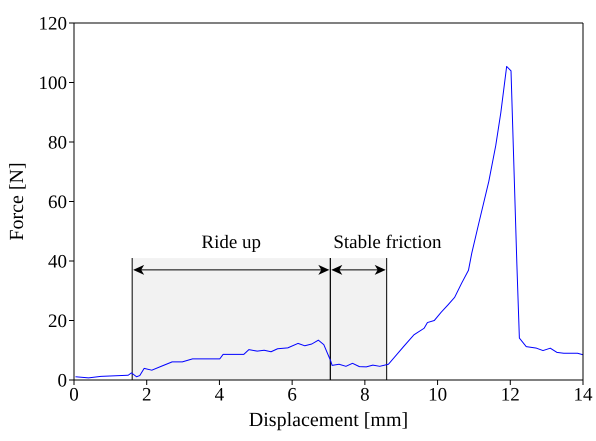 This screenshot has height=441, width=596. What do you see at coordinates (510, 395) in the screenshot?
I see `x-tick-label: 12` at bounding box center [510, 395].